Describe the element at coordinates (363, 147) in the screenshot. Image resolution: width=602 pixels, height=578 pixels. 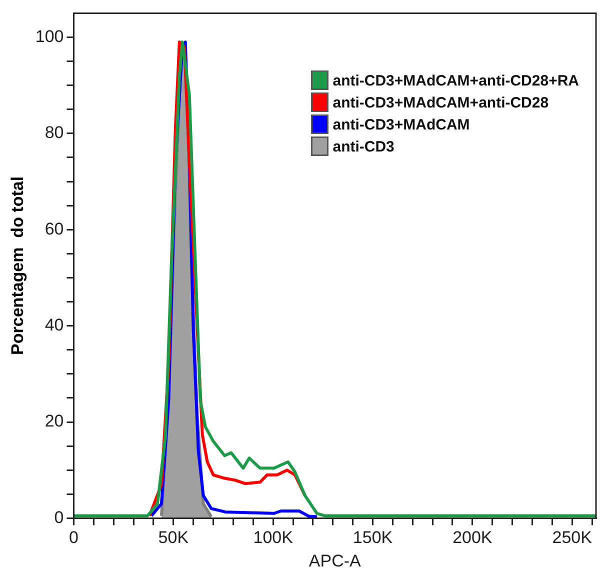
I see `legend-label: anti-CD3` at that location.